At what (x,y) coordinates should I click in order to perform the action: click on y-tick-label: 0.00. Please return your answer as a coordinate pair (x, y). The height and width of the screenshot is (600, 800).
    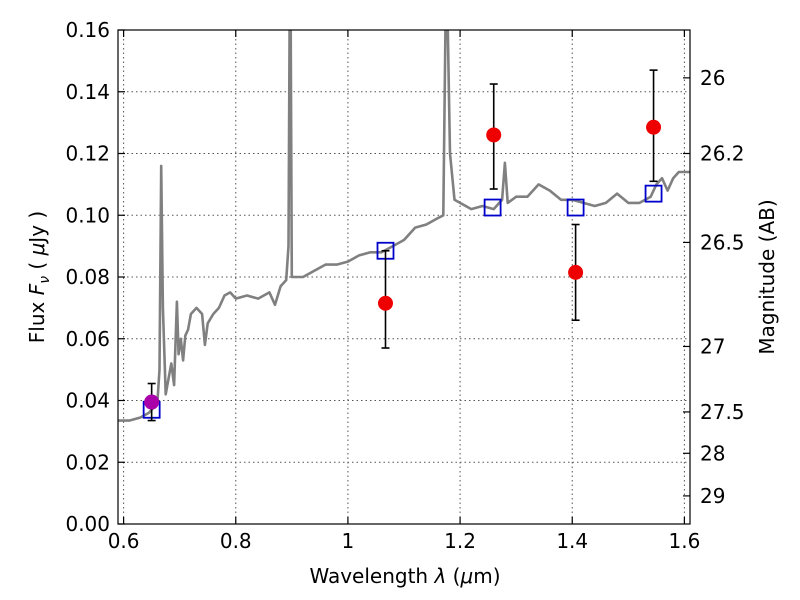
    Looking at the image, I should click on (87, 524).